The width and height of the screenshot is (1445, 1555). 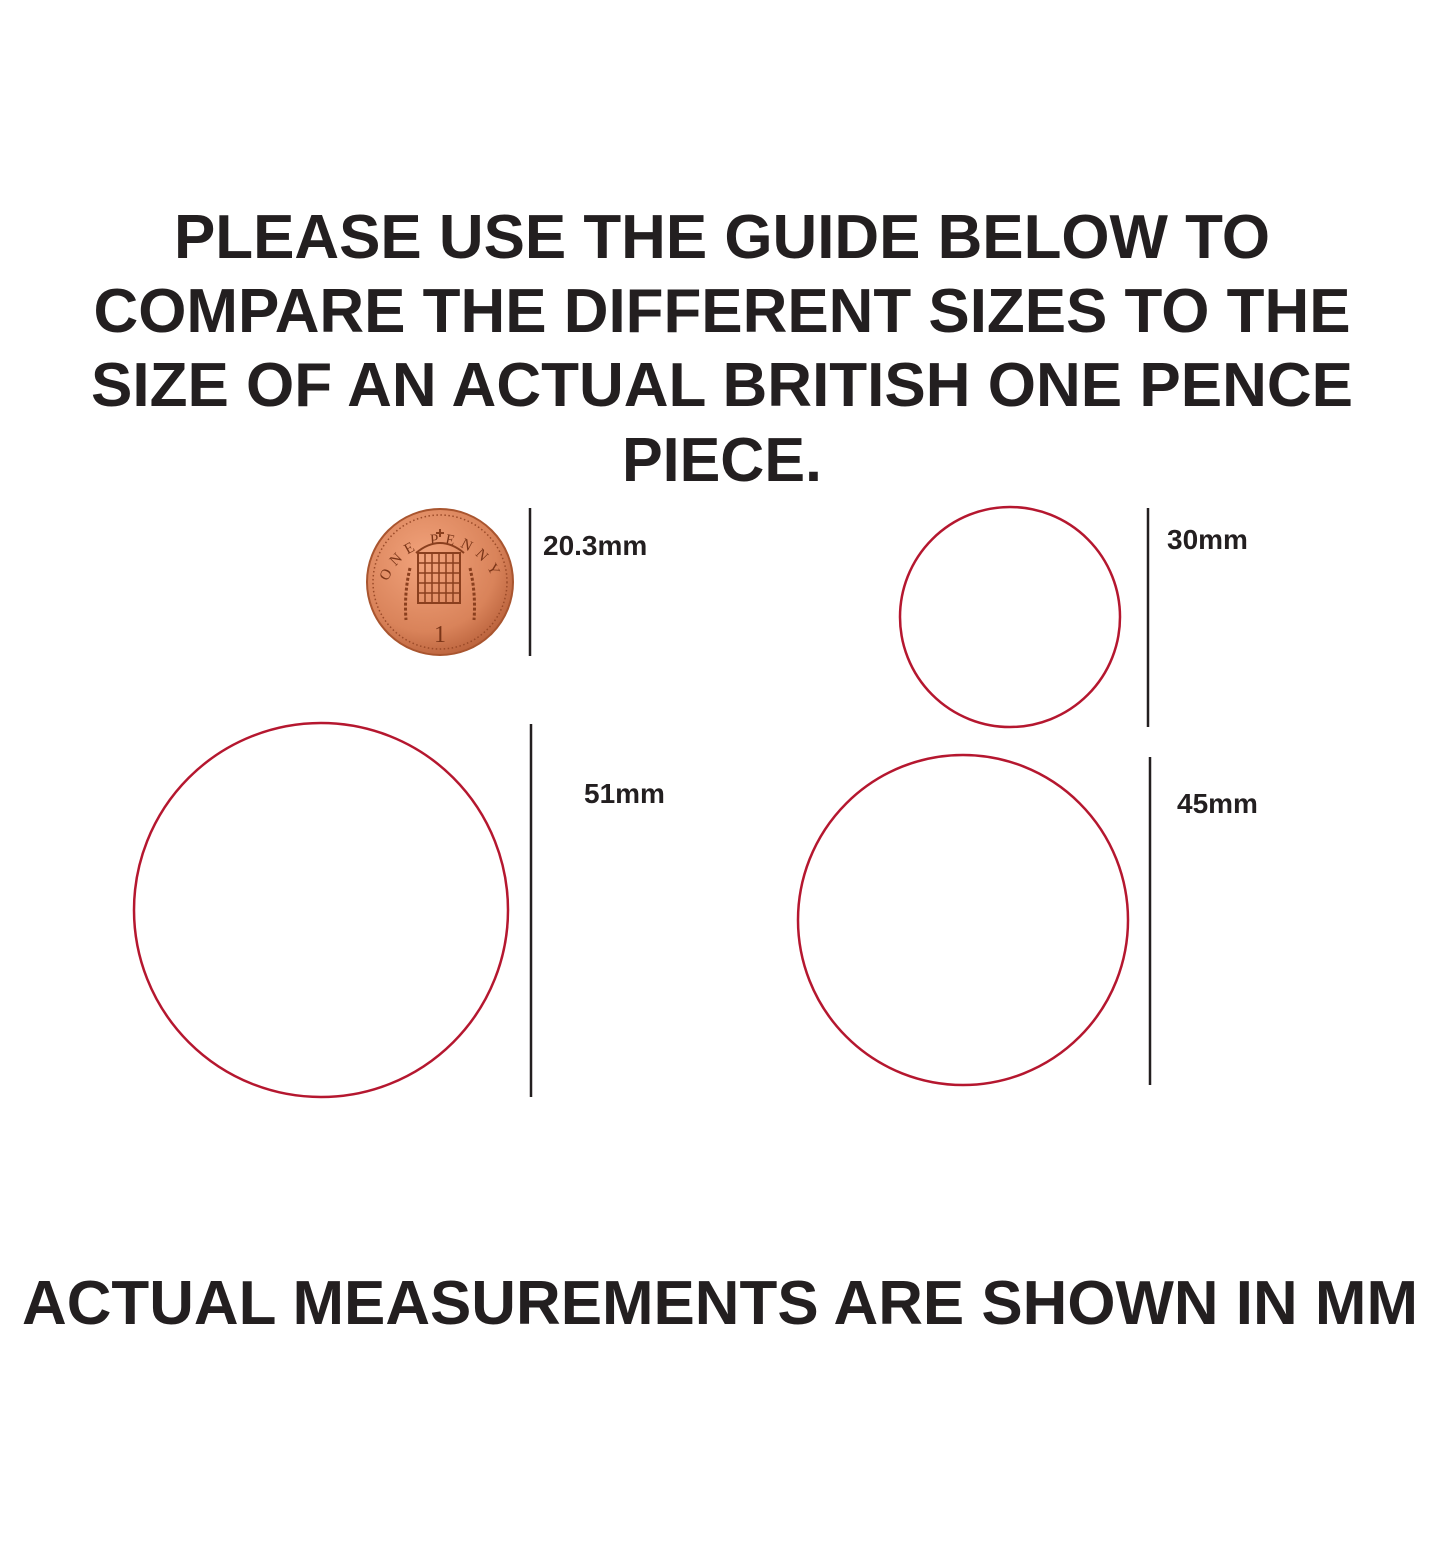 I want to click on circle-30mm, so click(x=1010, y=617).